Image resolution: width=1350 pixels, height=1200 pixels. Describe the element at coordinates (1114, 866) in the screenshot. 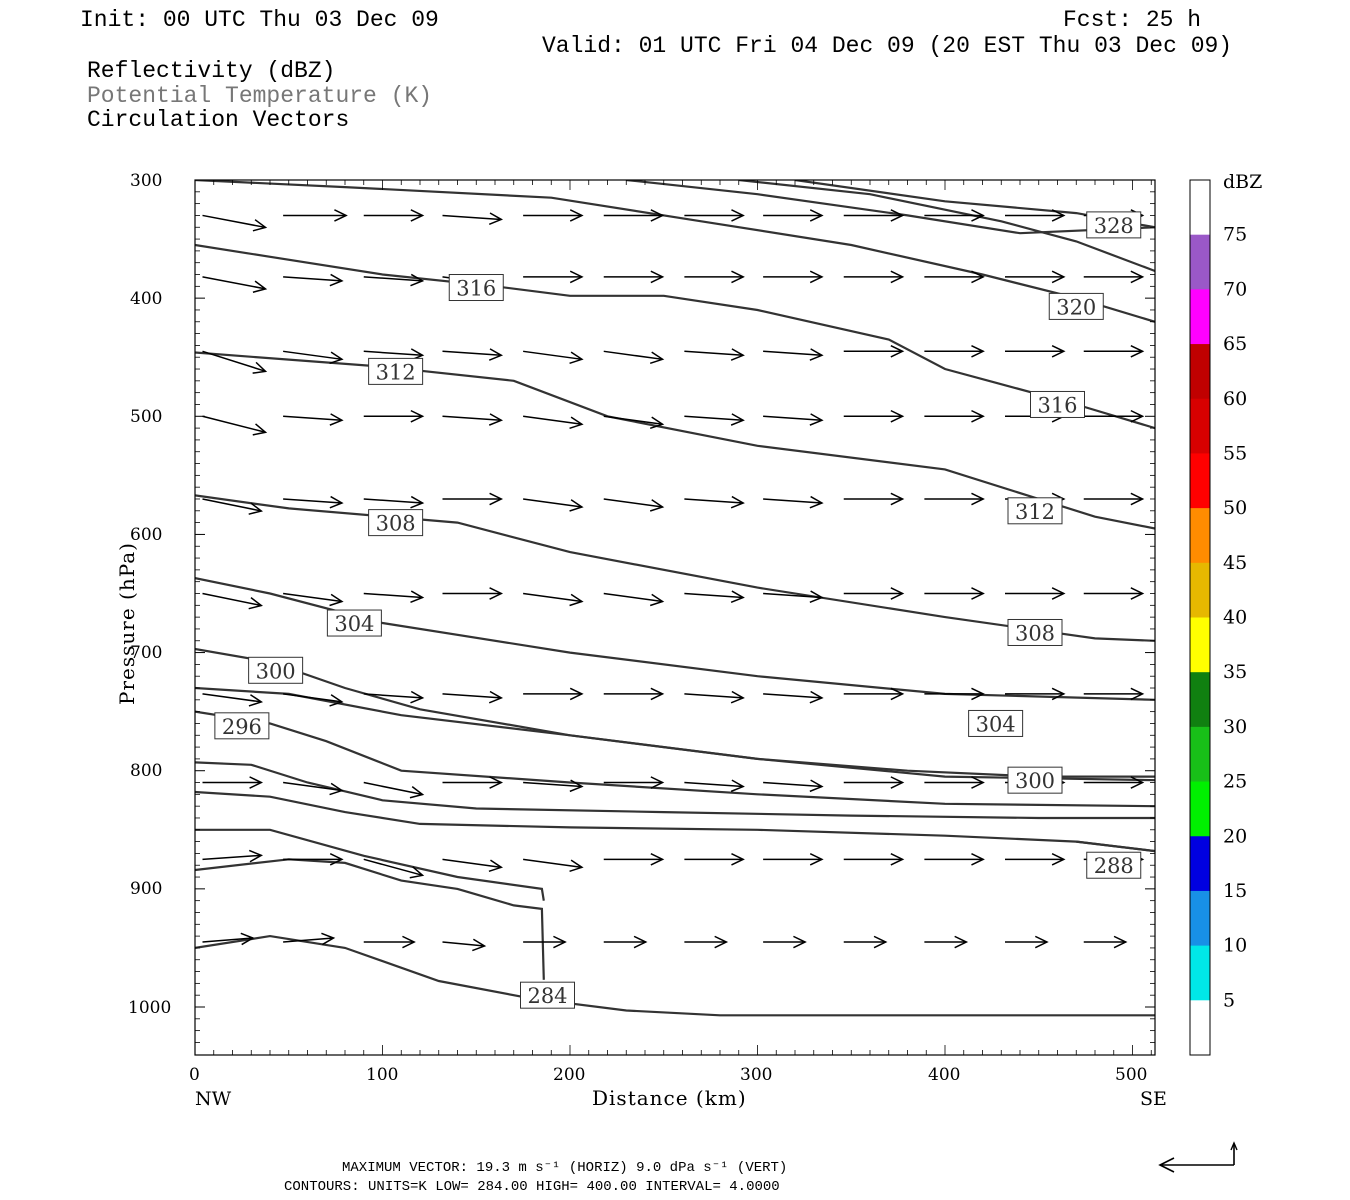

I see `contour-label: 288` at that location.